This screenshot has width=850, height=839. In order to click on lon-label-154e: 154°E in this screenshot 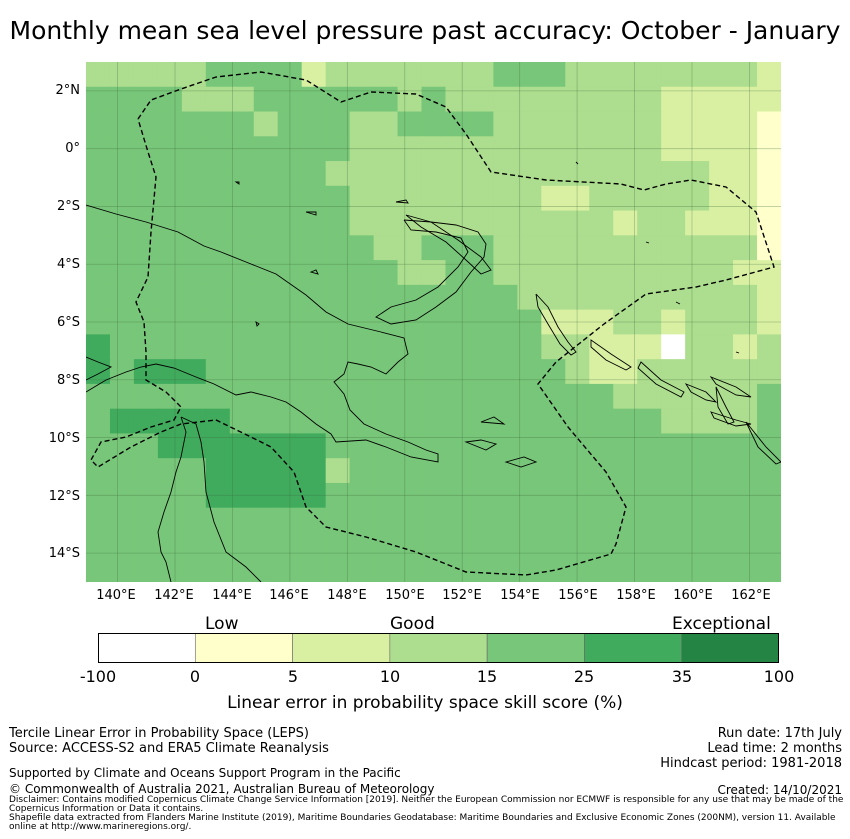, I will do `click(520, 595)`.